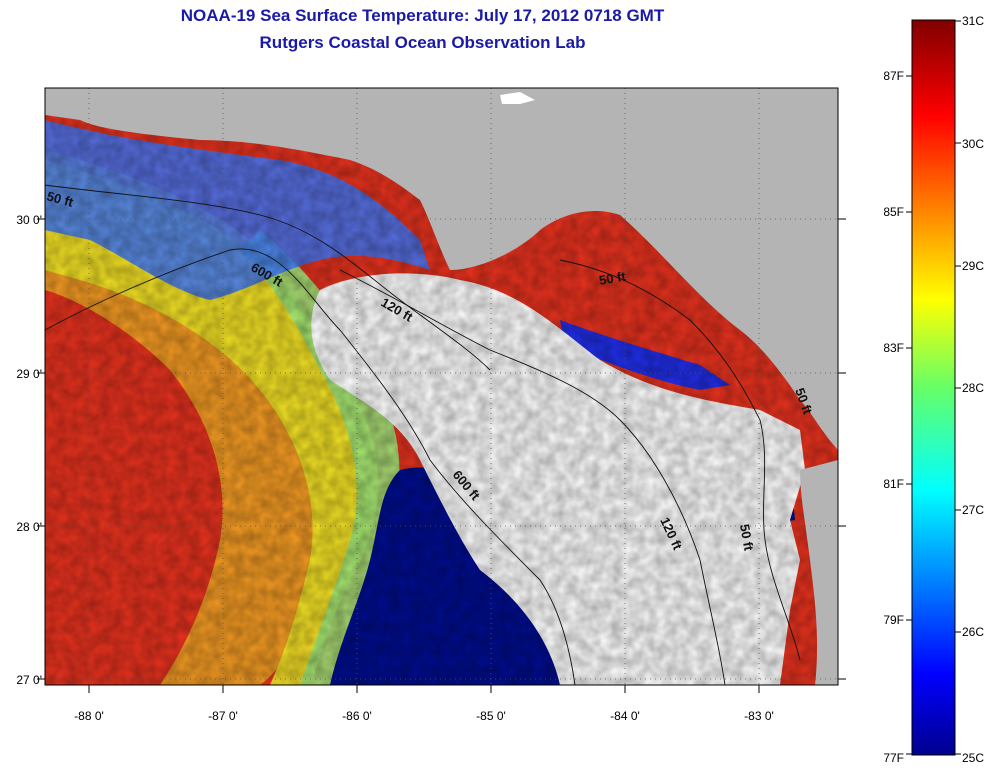  What do you see at coordinates (973, 144) in the screenshot?
I see `colorbar-label-30c: 30C` at bounding box center [973, 144].